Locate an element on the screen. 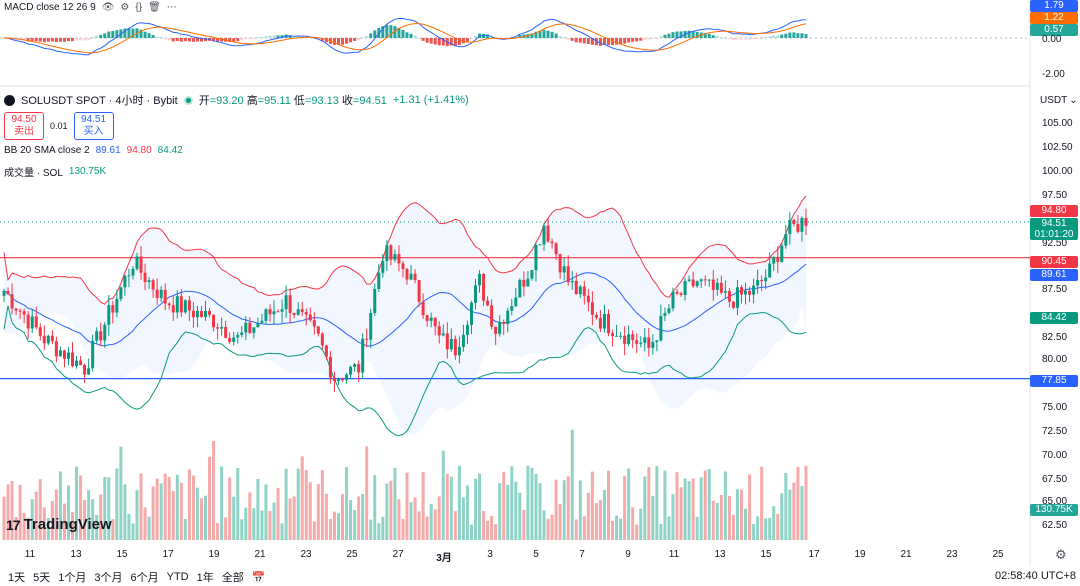 The height and width of the screenshot is (586, 1080). macd-lines is located at coordinates (405, 37).